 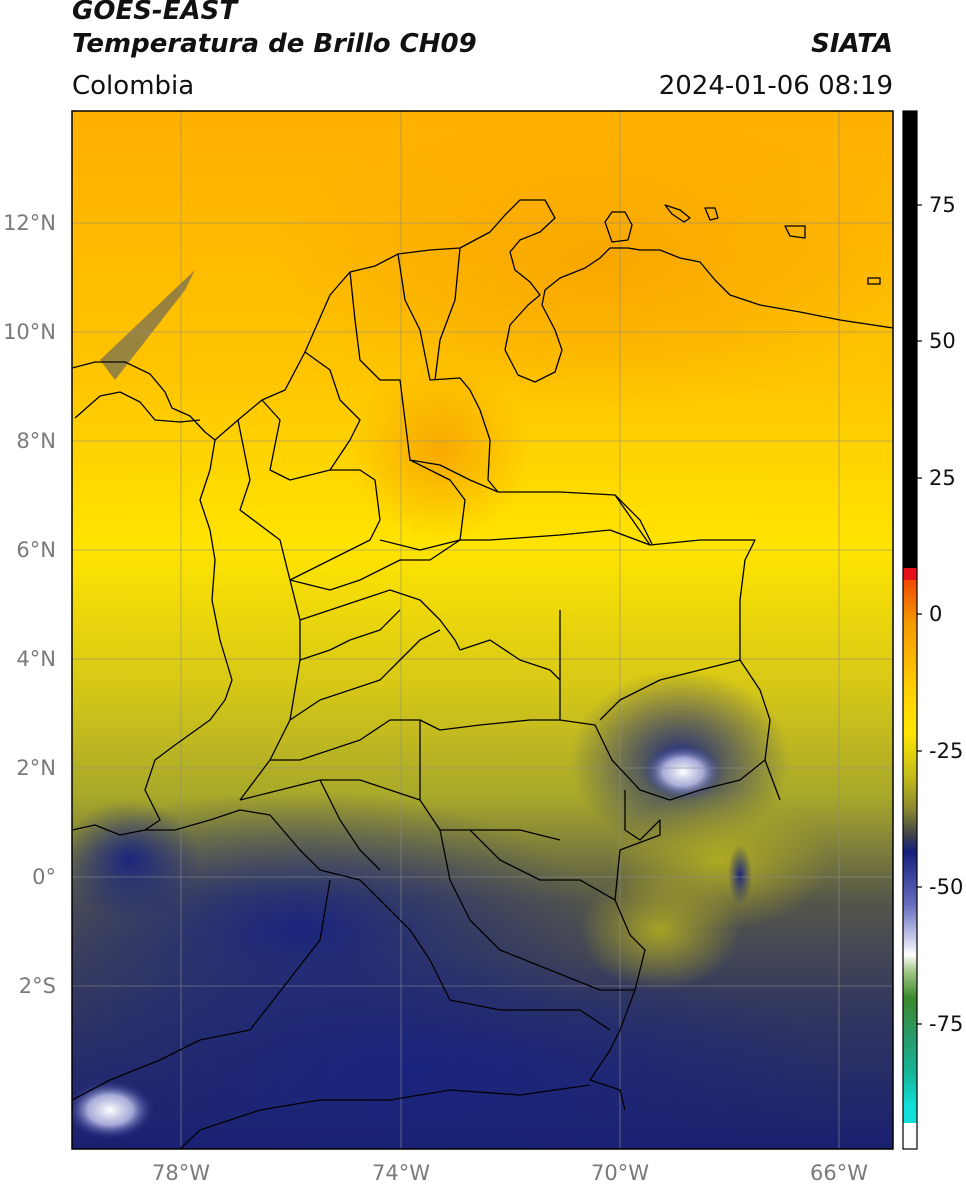 What do you see at coordinates (137, 407) in the screenshot?
I see `panama-south-coast` at bounding box center [137, 407].